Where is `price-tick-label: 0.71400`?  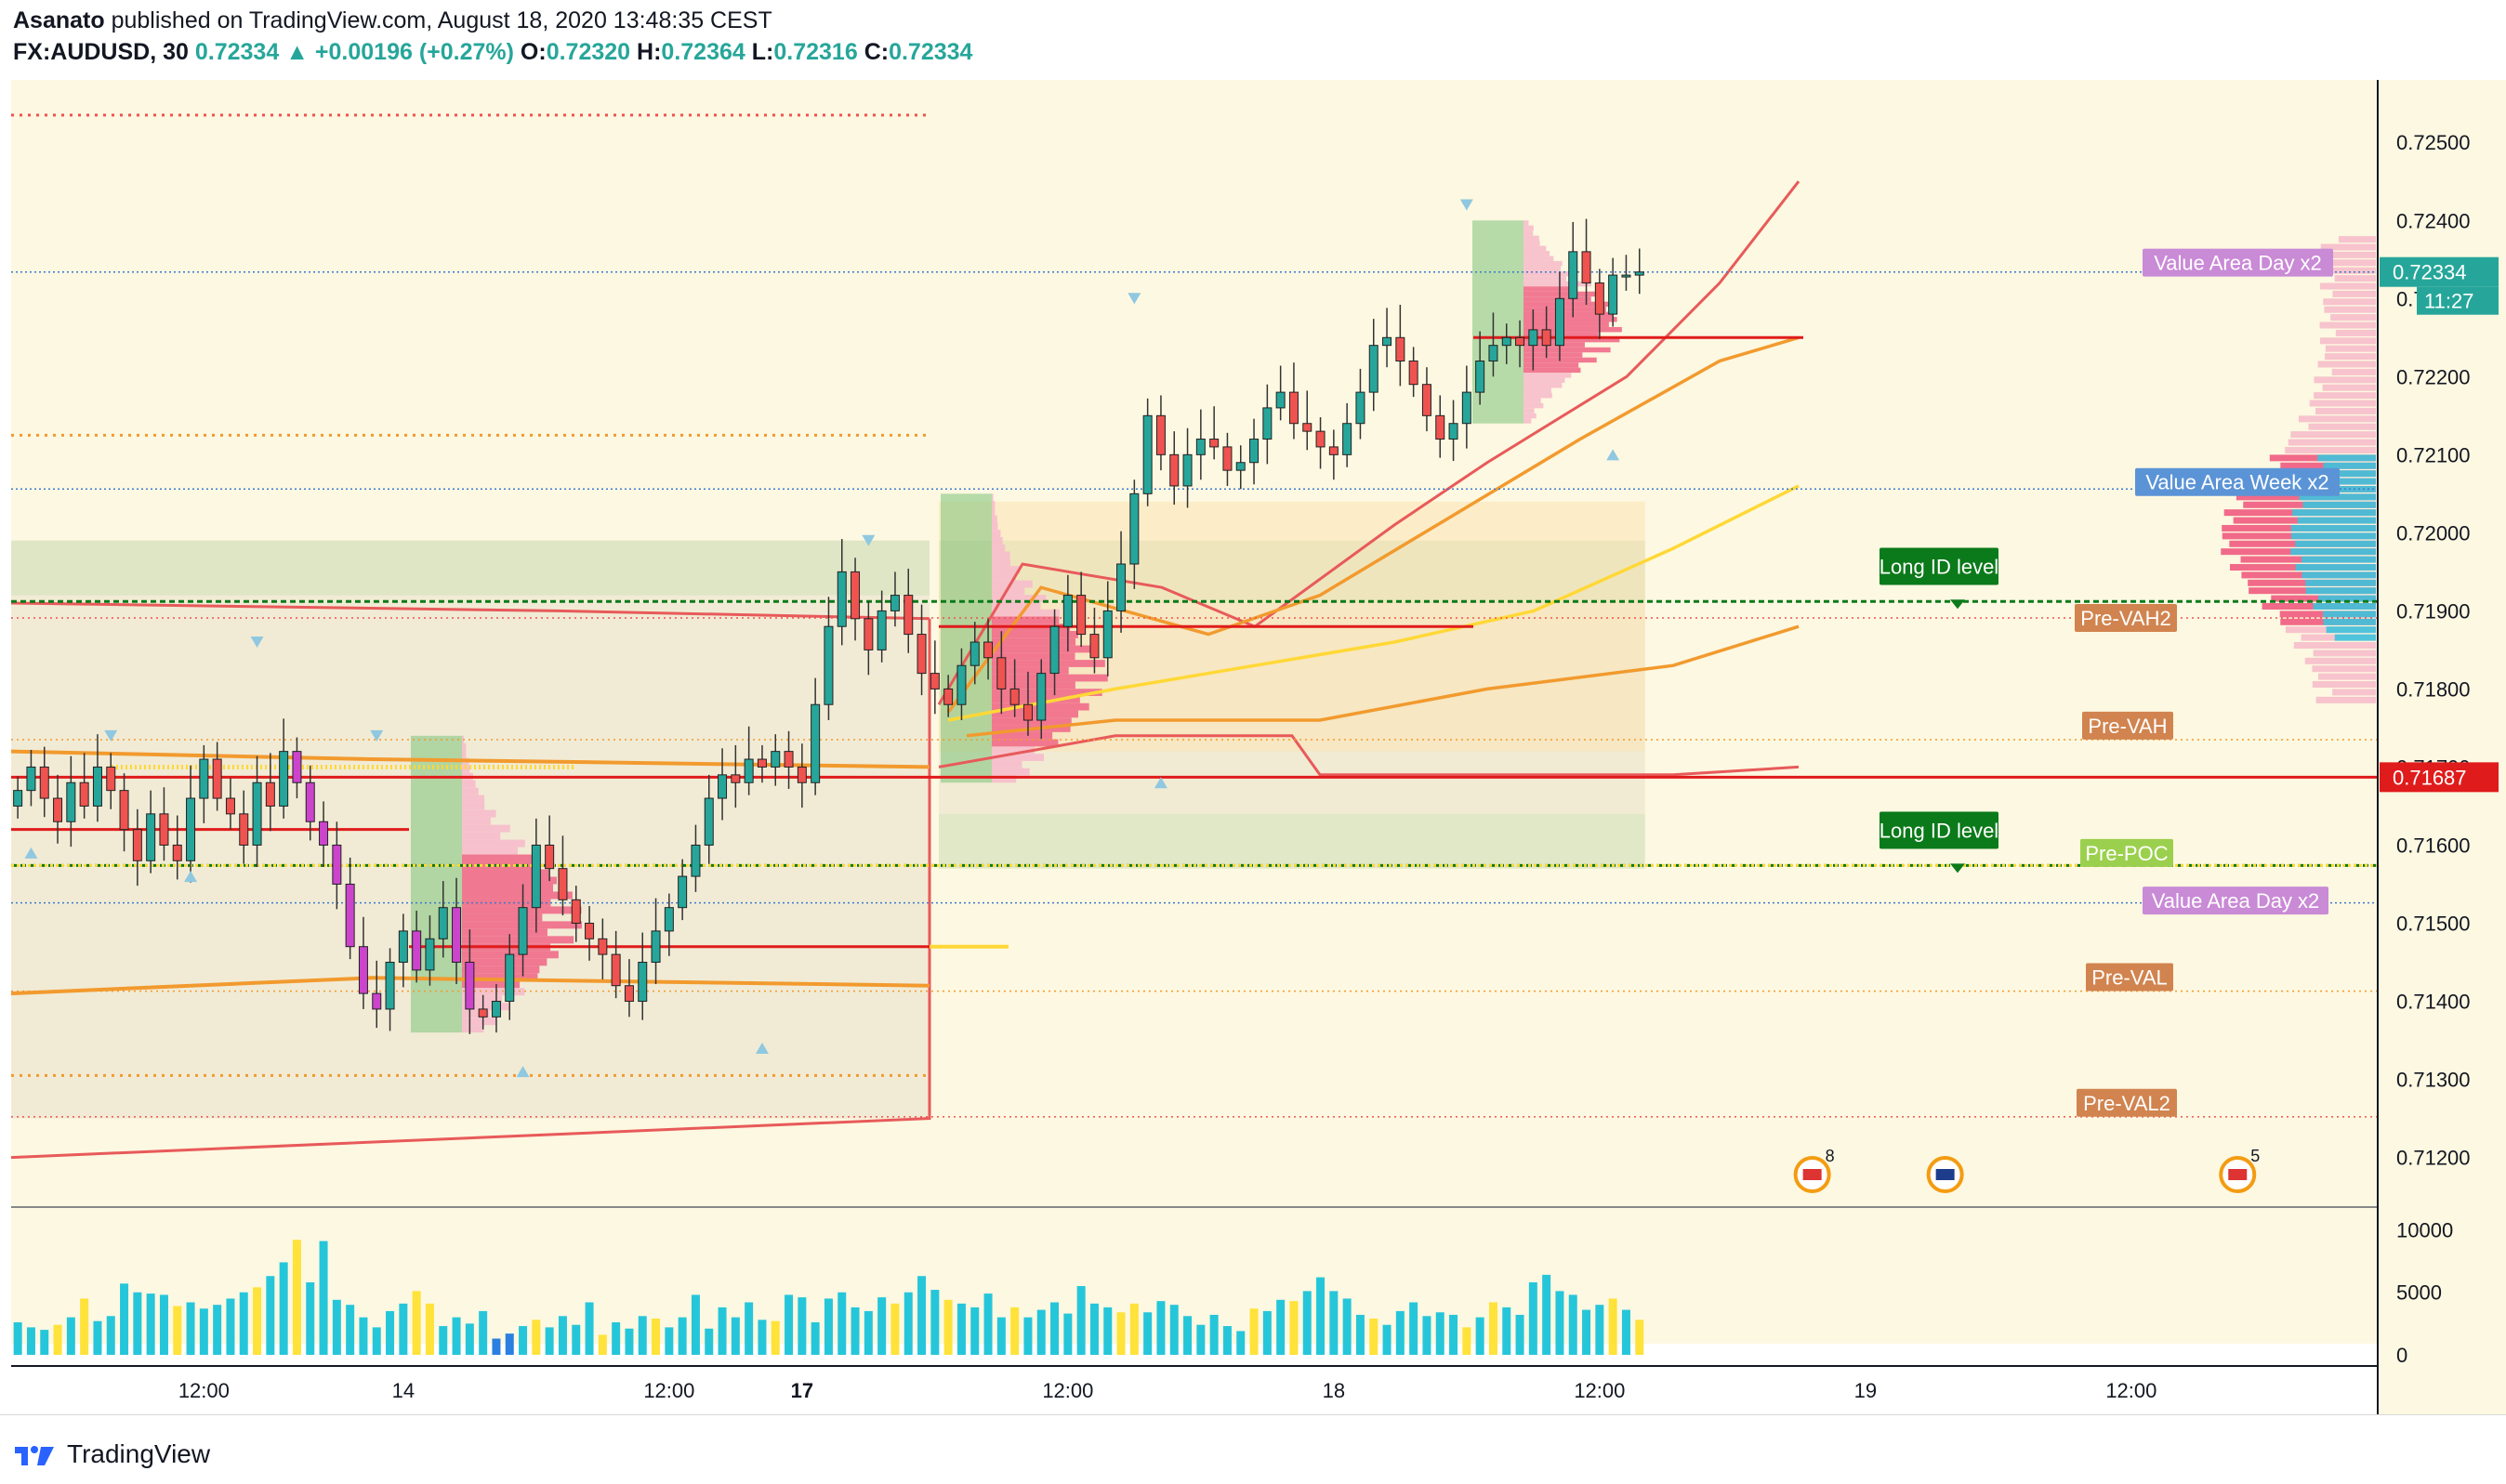
price-tick-label: 0.71400 is located at coordinates (2434, 1003).